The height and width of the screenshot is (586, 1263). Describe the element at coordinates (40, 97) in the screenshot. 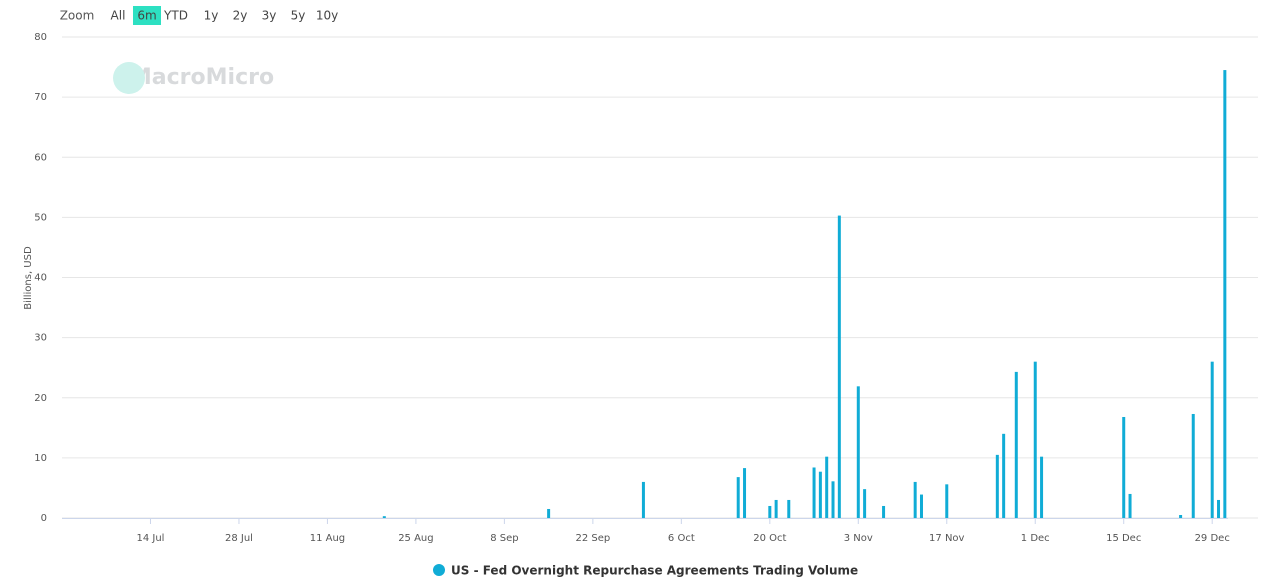

I see `y-tick-label: 70` at that location.